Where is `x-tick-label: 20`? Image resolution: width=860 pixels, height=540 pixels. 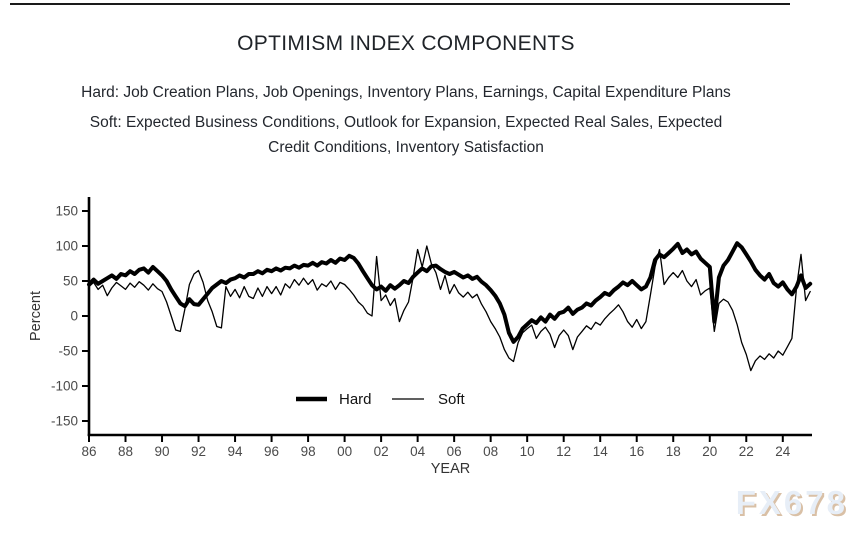
x-tick-label: 20 is located at coordinates (709, 451).